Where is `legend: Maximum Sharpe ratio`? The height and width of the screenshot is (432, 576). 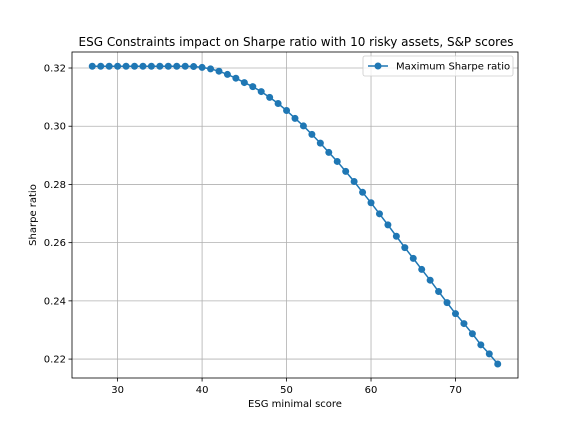
legend: Maximum Sharpe ratio is located at coordinates (438, 66).